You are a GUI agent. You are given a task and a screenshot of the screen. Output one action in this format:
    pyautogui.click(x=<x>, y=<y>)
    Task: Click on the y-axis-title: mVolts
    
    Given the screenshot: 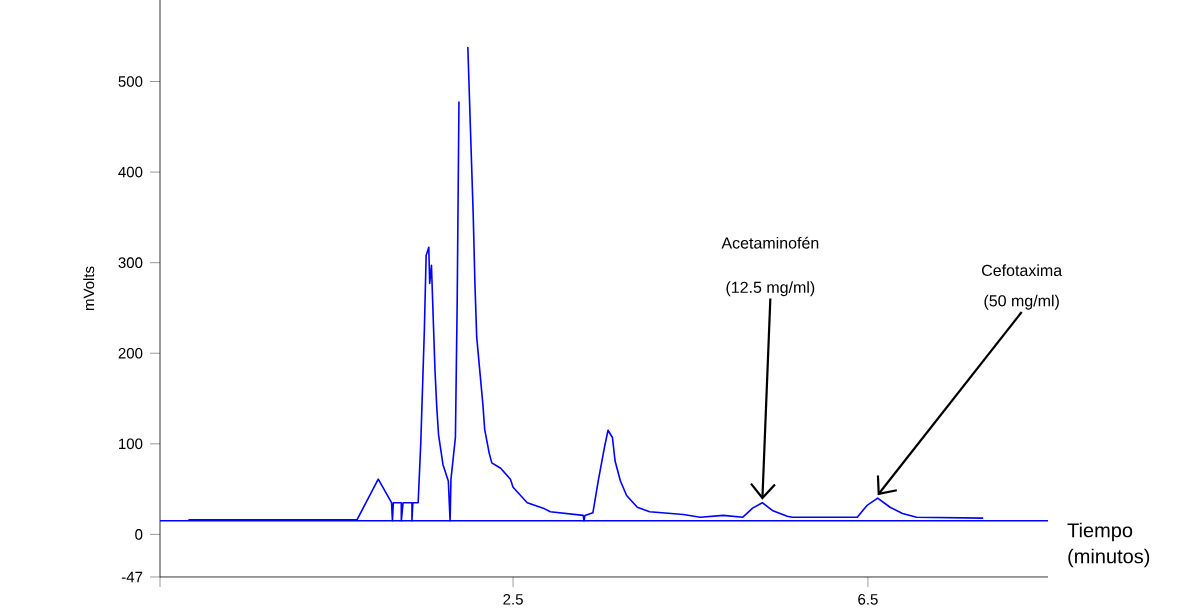 What is the action you would take?
    pyautogui.click(x=89, y=288)
    